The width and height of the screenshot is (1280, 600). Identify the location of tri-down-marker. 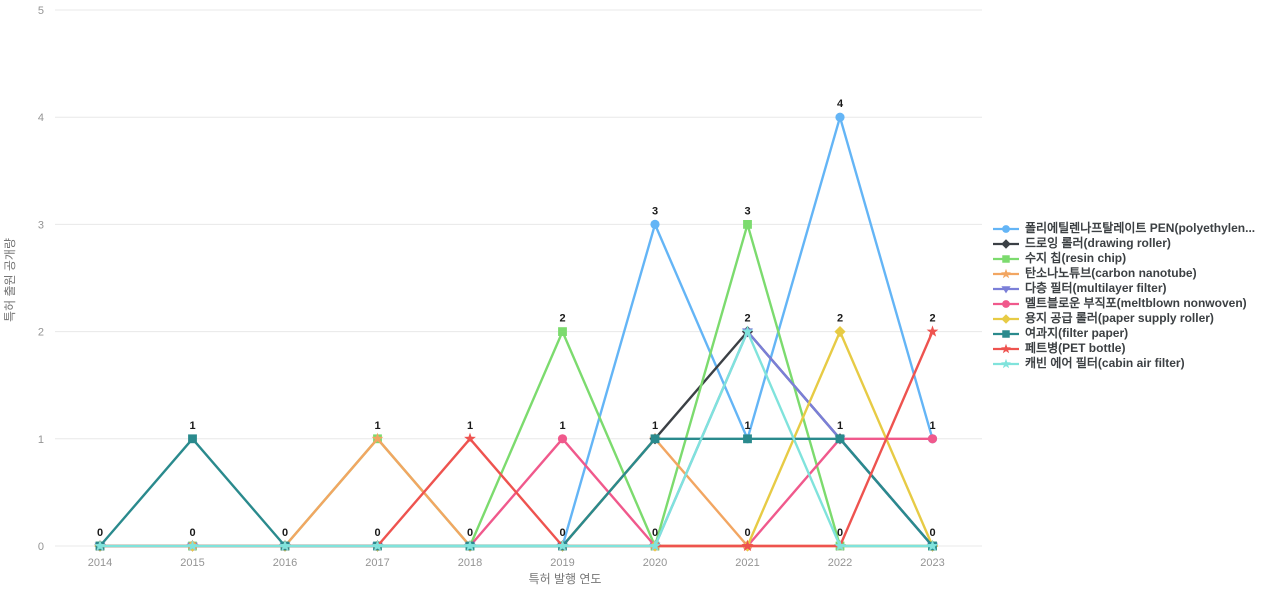
(1006, 289).